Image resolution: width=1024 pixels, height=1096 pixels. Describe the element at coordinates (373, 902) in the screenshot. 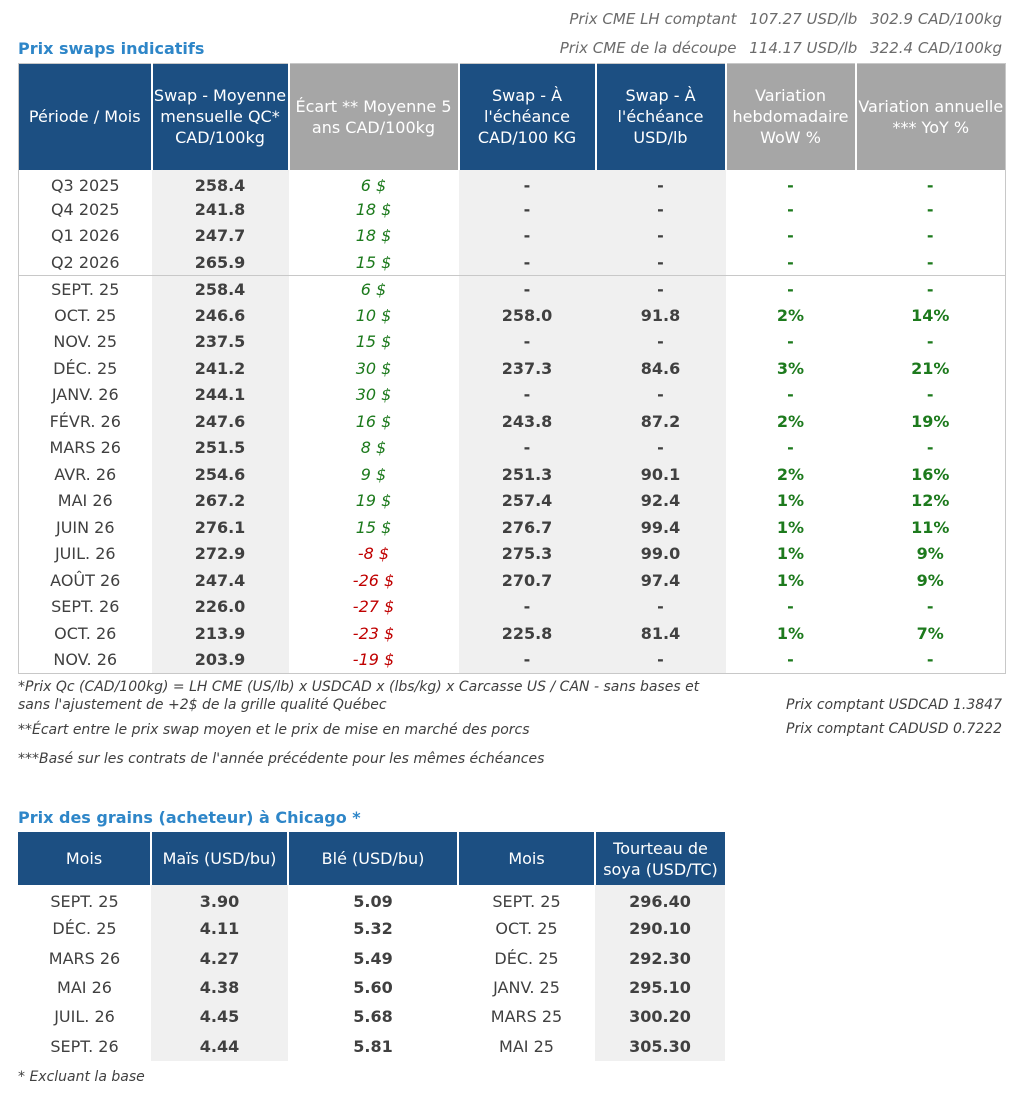

I see `cell-wheat: 5.09` at that location.